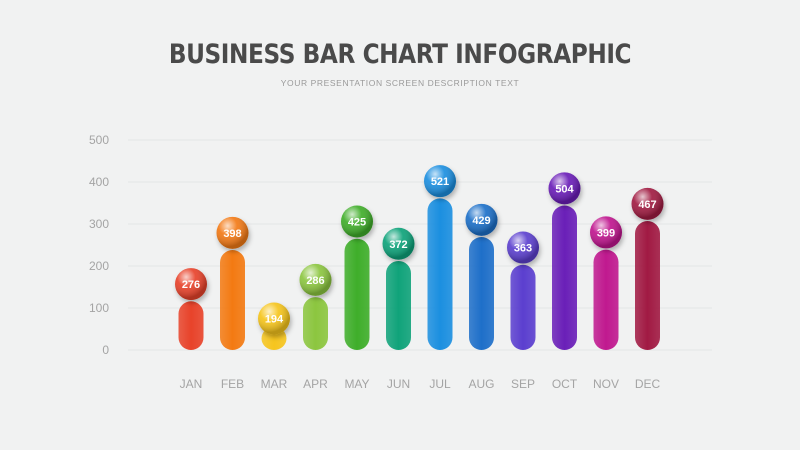 Image resolution: width=800 pixels, height=450 pixels. I want to click on x-tick-label: OCT, so click(565, 384).